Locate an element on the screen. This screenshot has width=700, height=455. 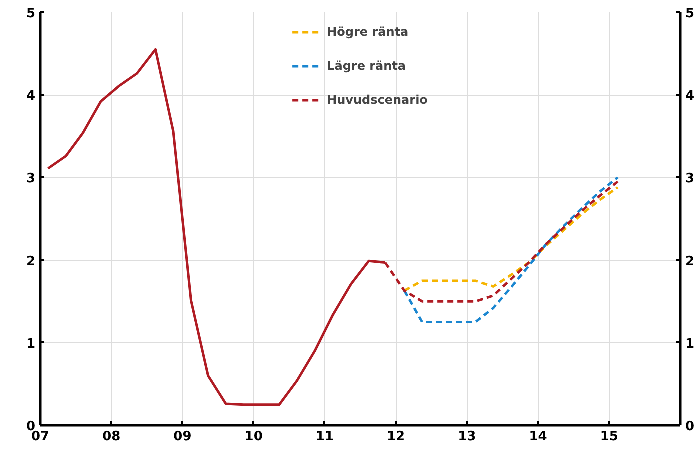
legend-label: Huvudscenario is located at coordinates (377, 100).